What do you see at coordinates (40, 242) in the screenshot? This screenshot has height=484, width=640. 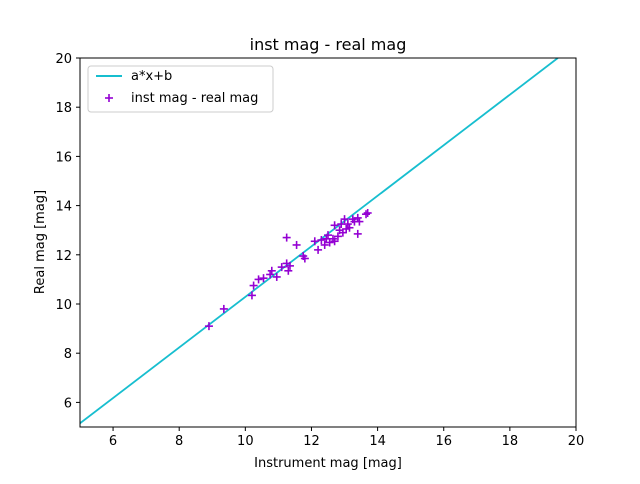 I see `y-axis-label: Real mag [mag]` at bounding box center [40, 242].